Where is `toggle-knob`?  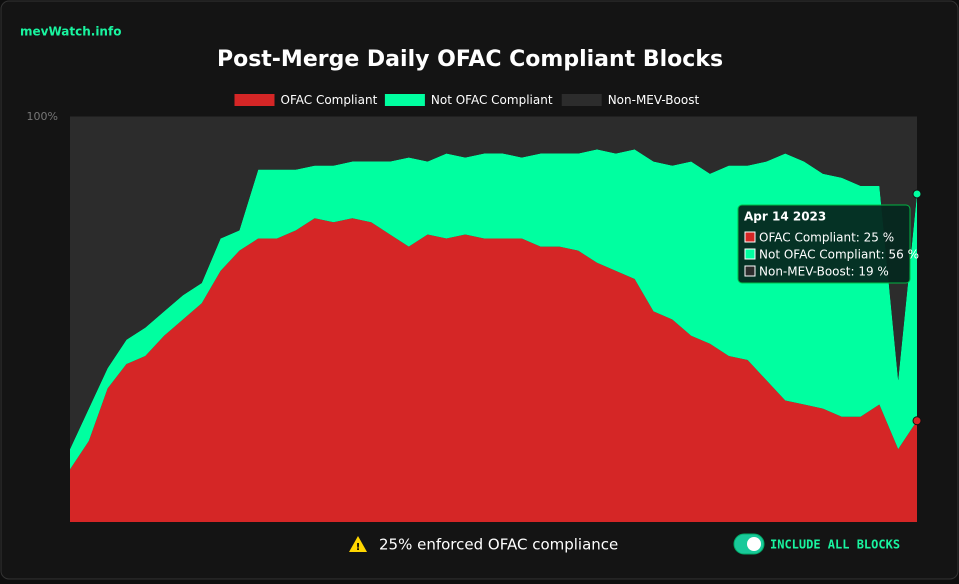
toggle-knob is located at coordinates (754, 544).